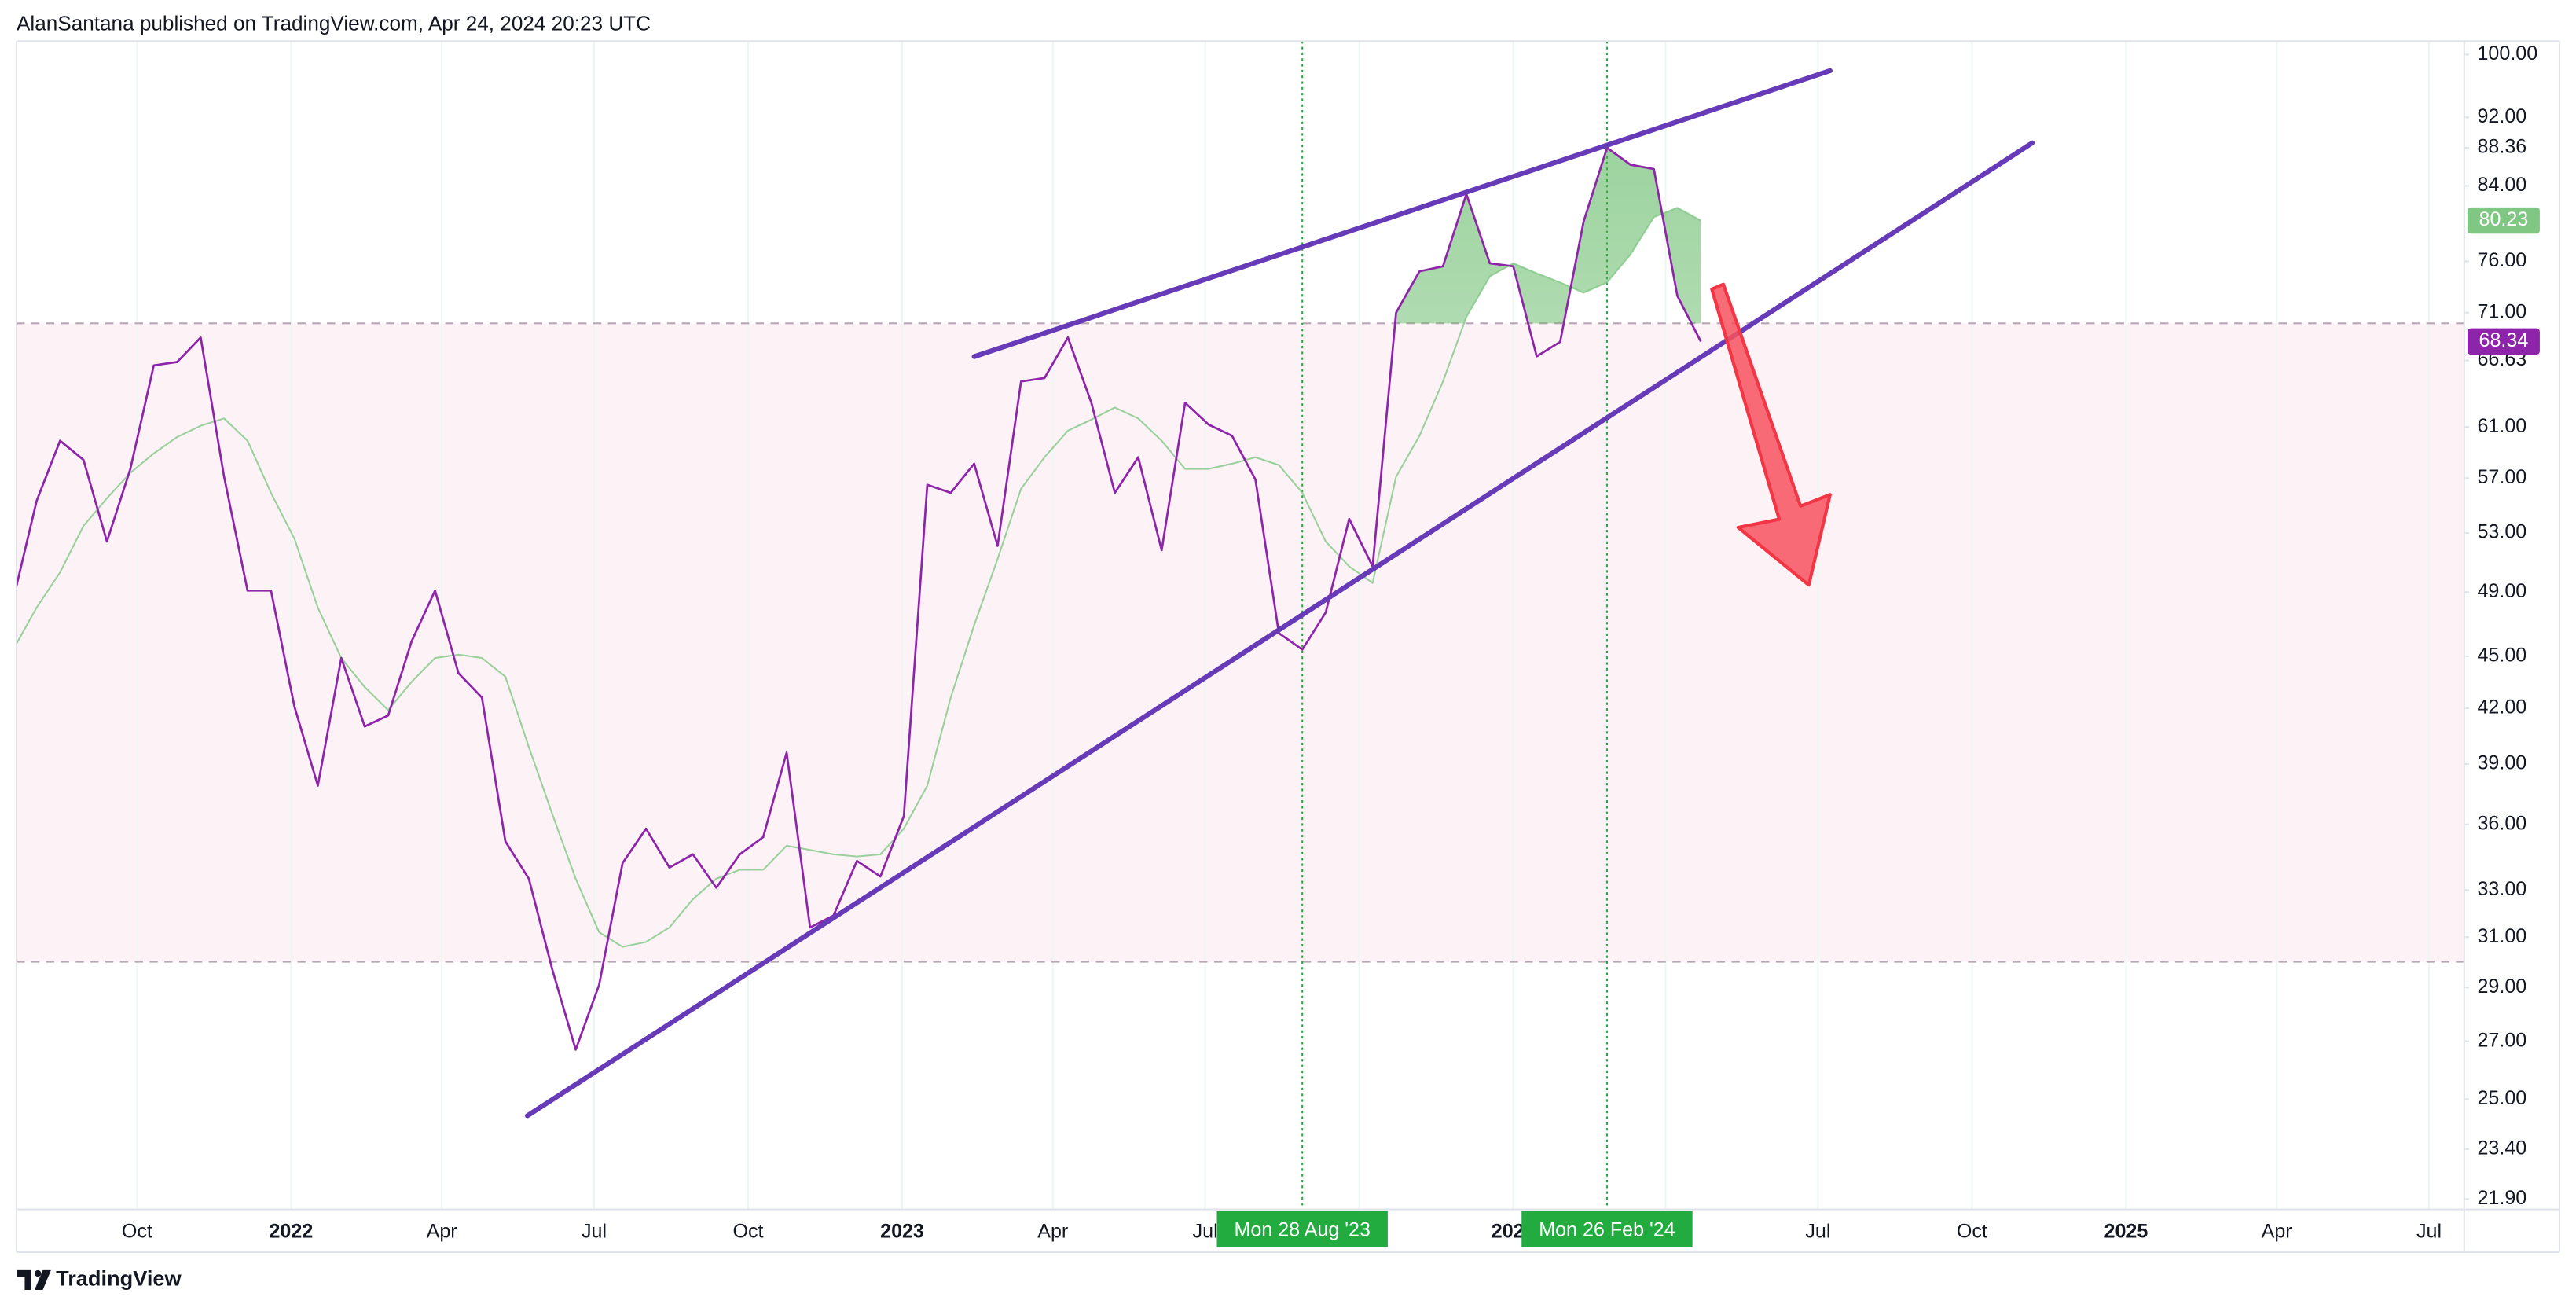  I want to click on footer: TradingView, so click(99, 1278).